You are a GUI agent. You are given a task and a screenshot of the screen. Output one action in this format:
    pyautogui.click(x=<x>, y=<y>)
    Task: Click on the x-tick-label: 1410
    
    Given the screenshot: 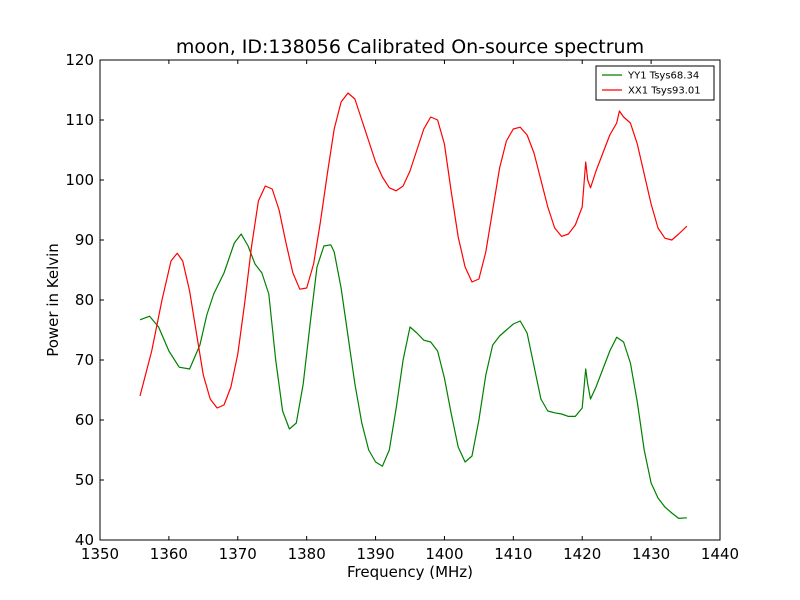 What is the action you would take?
    pyautogui.click(x=513, y=554)
    